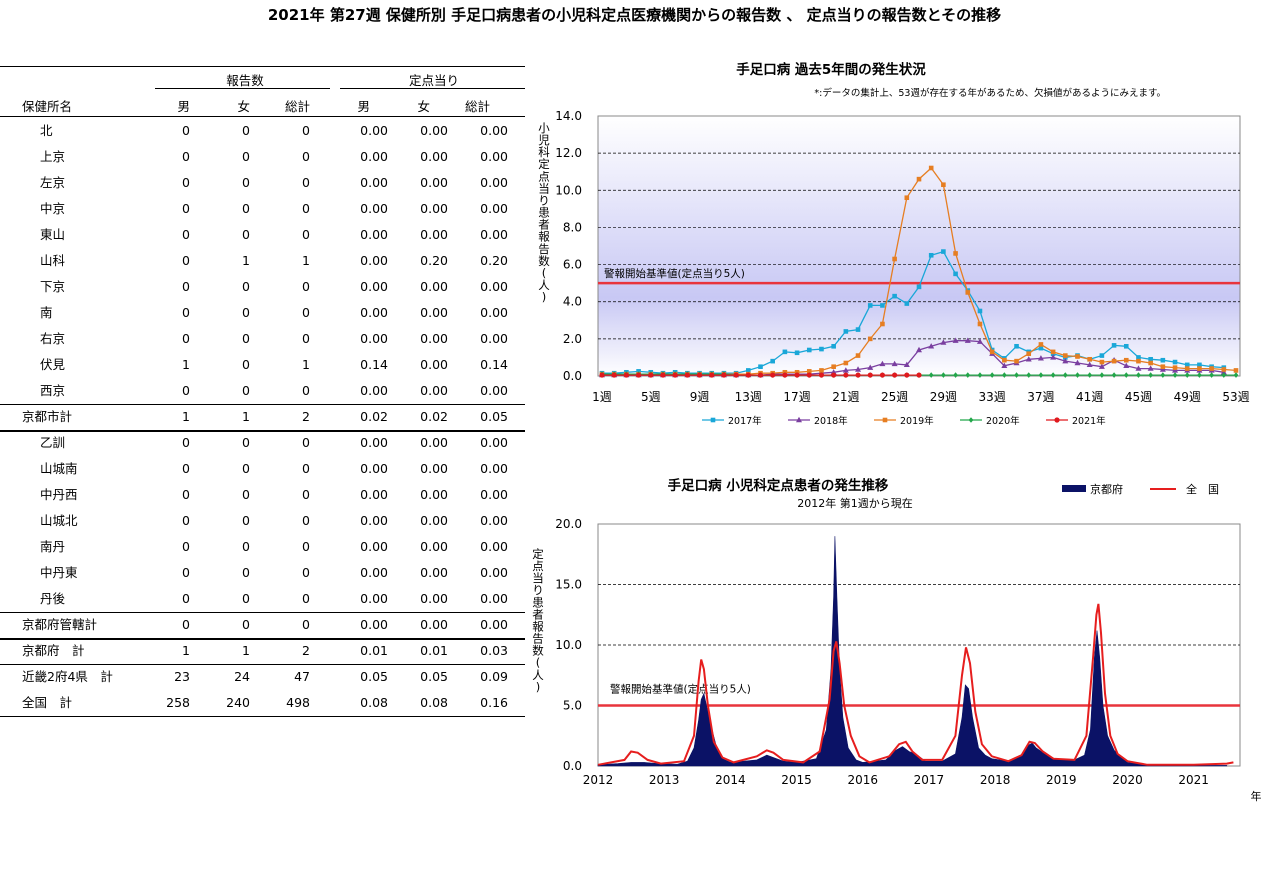 This screenshot has width=1269, height=874. What do you see at coordinates (1193, 780) in the screenshot?
I see `x-tick-label: 2021` at bounding box center [1193, 780].